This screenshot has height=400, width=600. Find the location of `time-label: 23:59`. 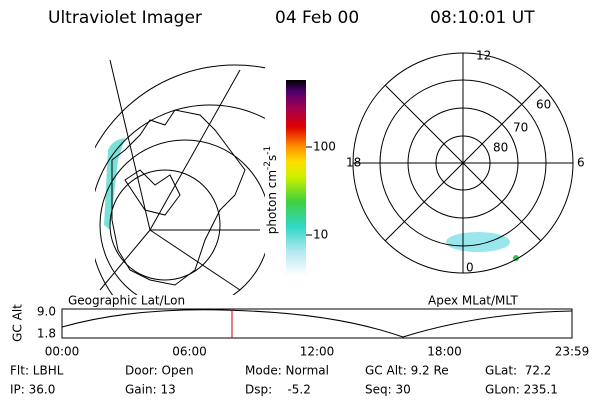

time-label: 23:59 is located at coordinates (572, 352).